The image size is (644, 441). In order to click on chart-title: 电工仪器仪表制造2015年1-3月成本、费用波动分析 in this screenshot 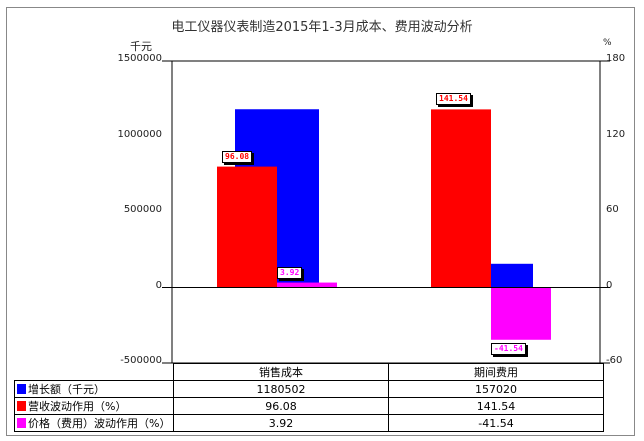, I will do `click(322, 27)`.